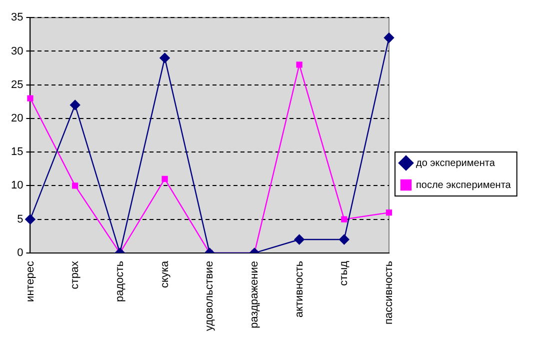  Describe the element at coordinates (456, 163) in the screenshot. I see `legend-label: до эксперимента` at that location.